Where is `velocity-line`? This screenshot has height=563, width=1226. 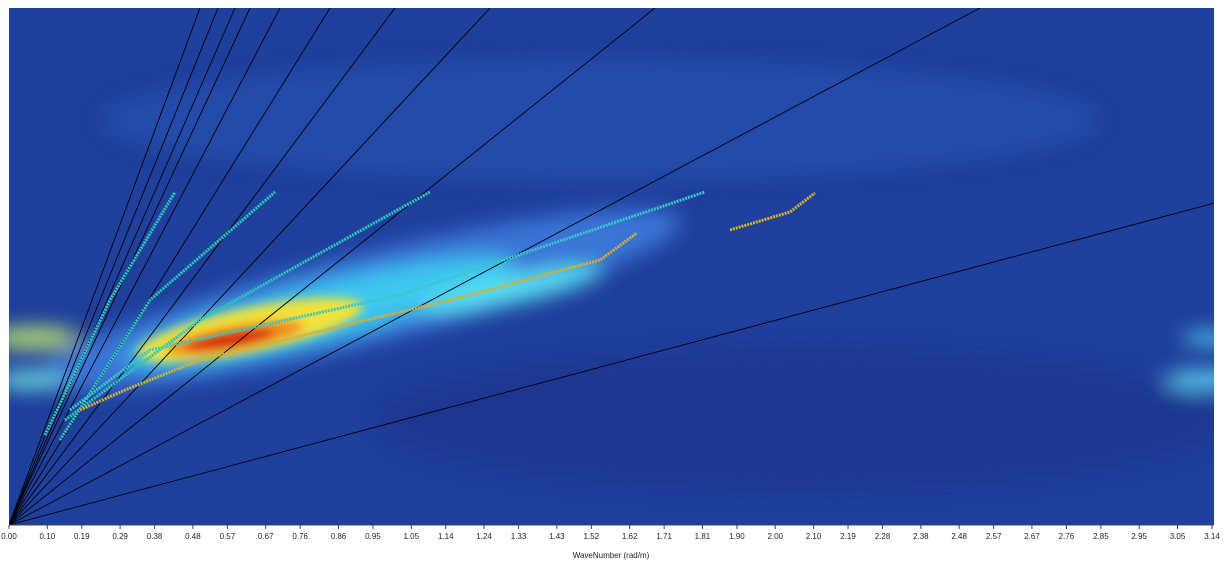 velocity-line is located at coordinates (105, 266).